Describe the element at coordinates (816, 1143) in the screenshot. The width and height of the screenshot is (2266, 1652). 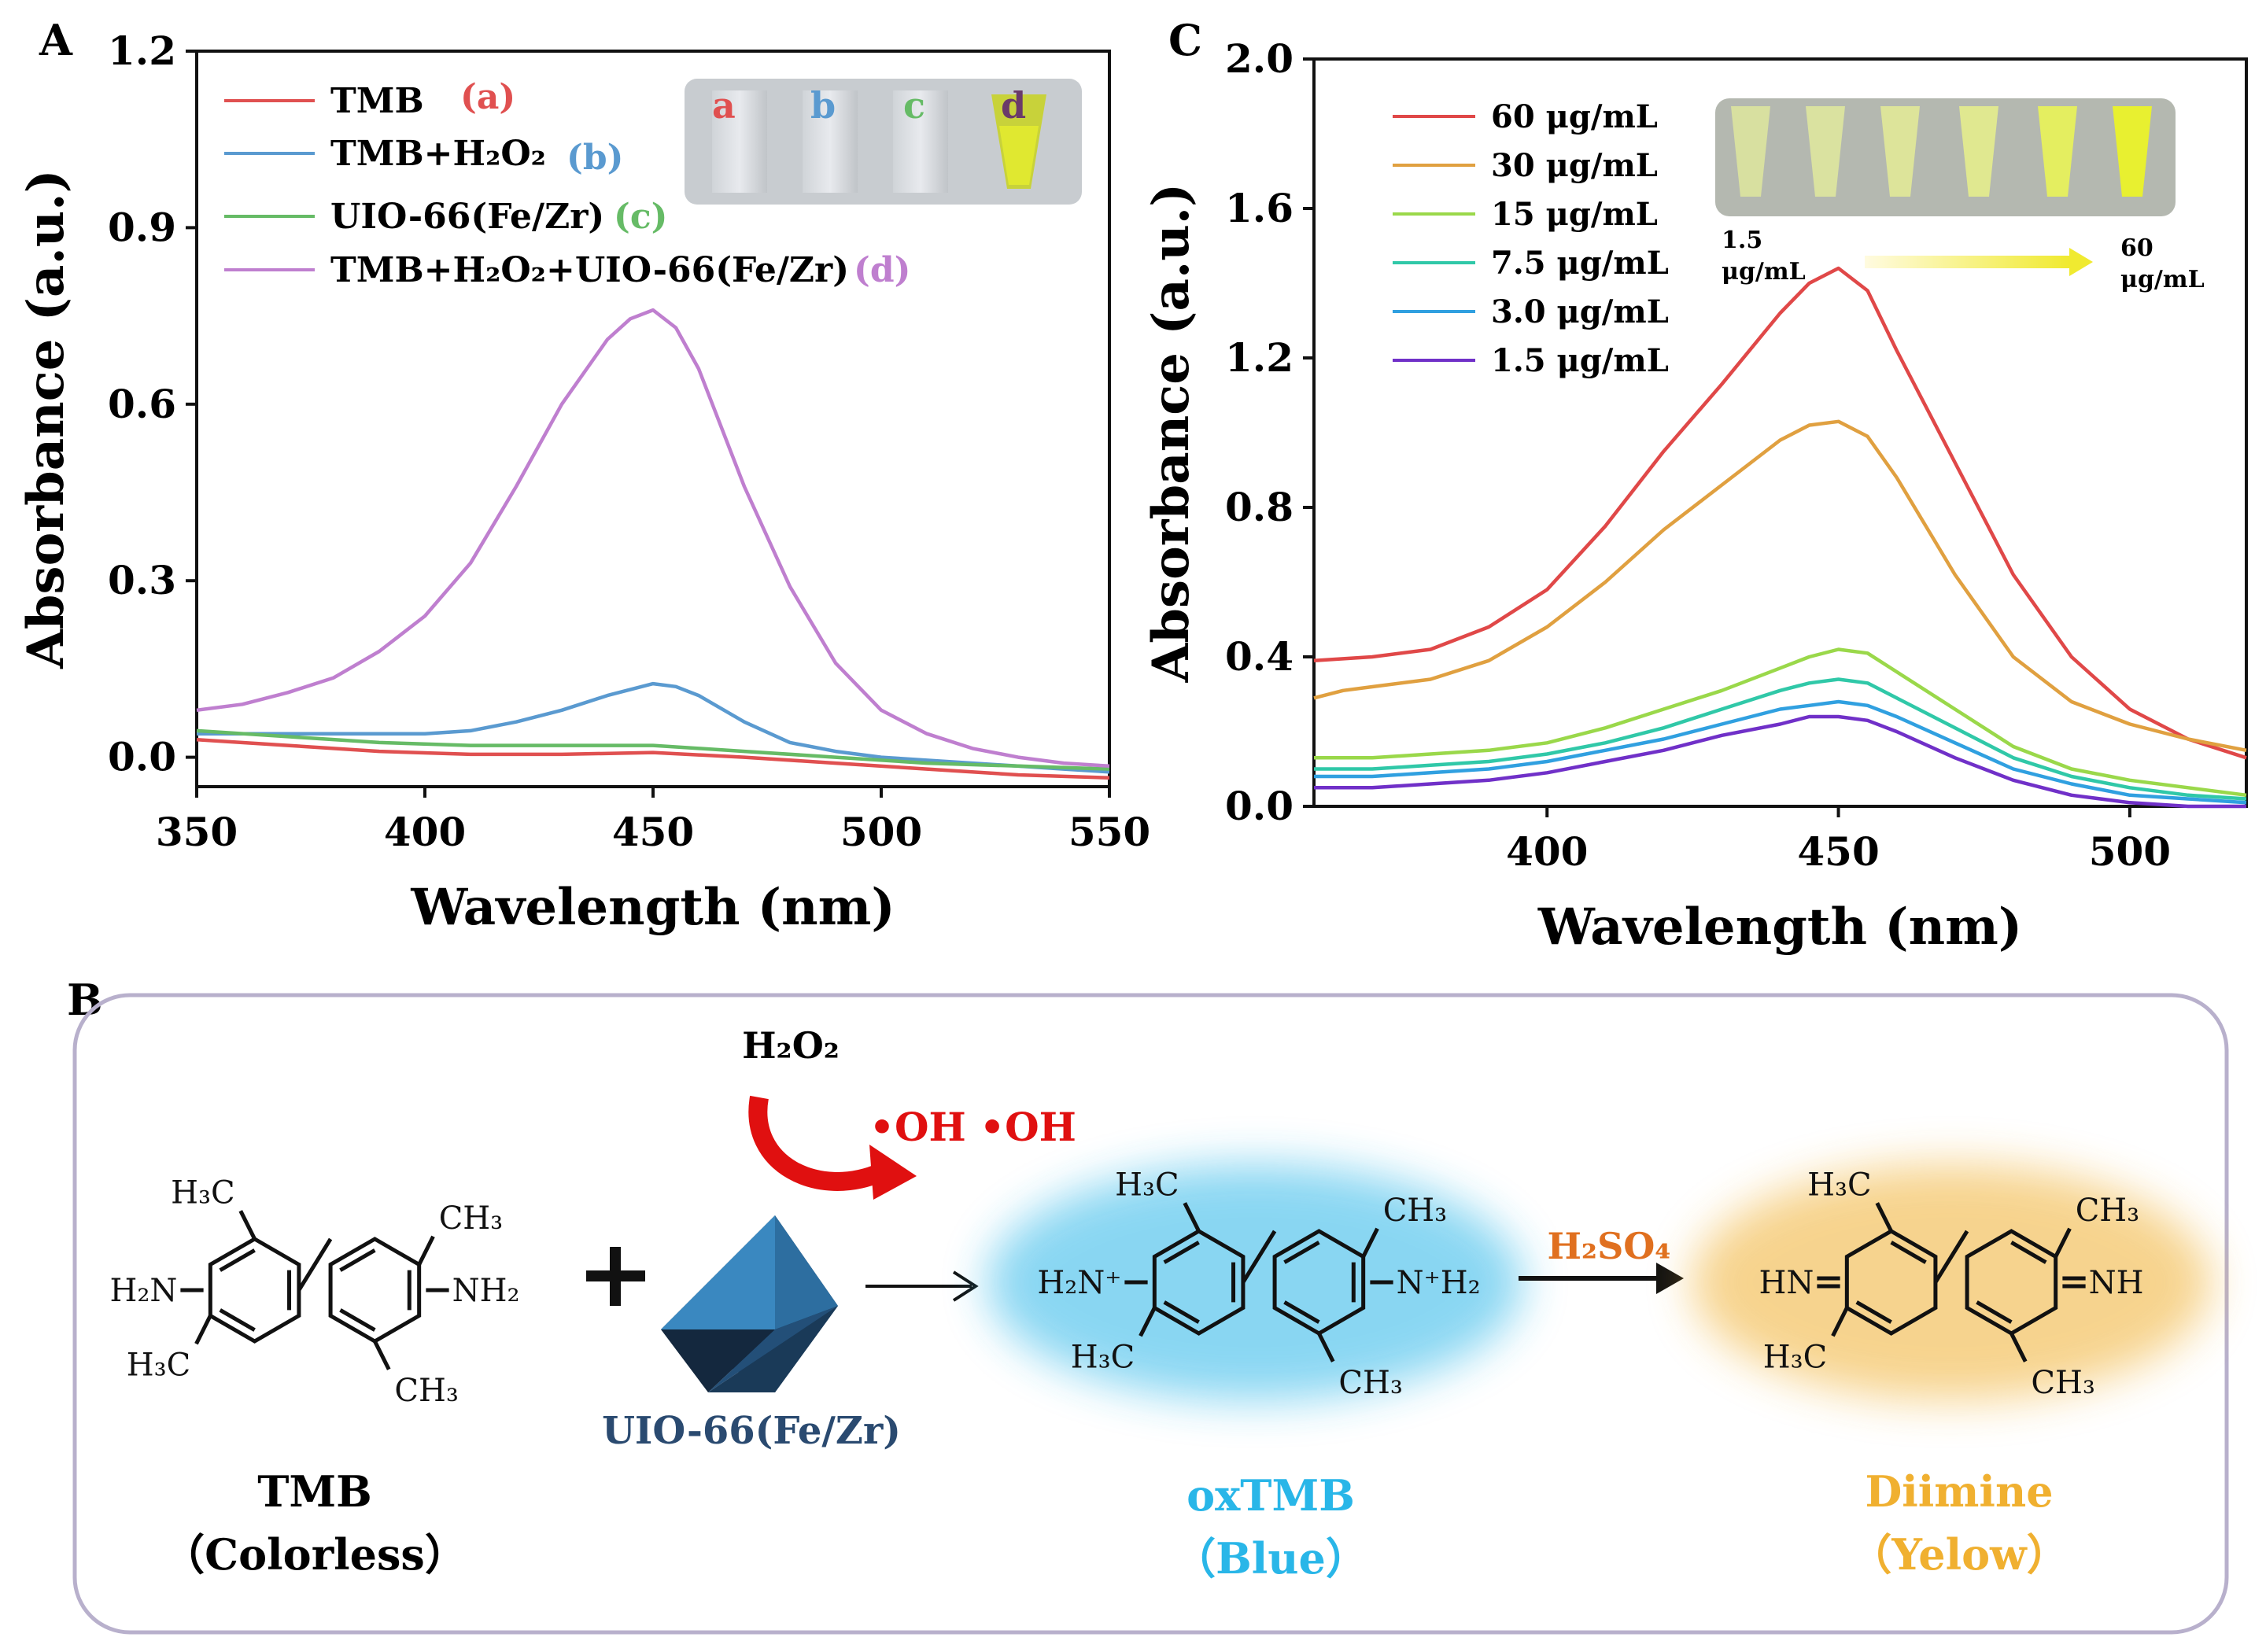
I see `red-curved-arrow-icon` at that location.